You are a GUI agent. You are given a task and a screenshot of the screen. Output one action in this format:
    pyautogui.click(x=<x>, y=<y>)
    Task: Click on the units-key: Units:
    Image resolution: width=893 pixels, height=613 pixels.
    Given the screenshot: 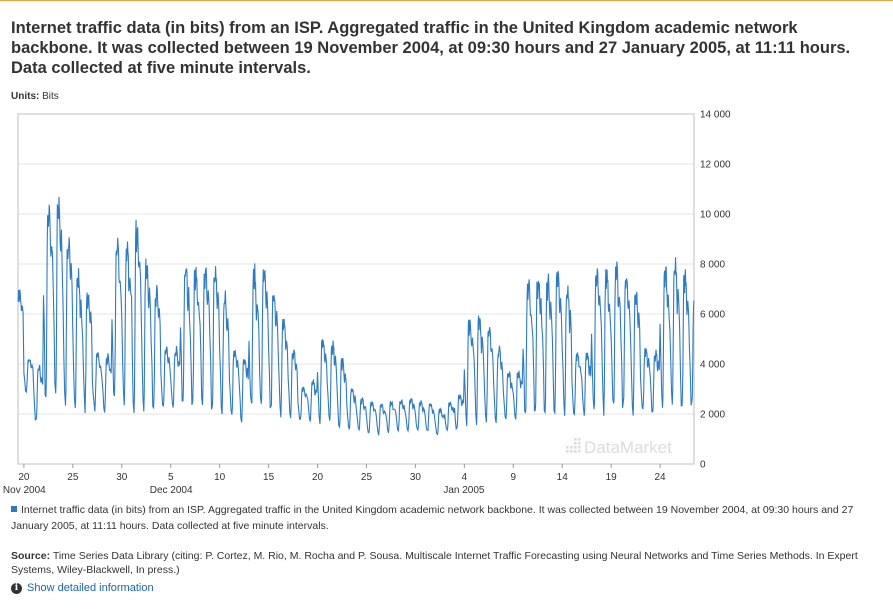 What is the action you would take?
    pyautogui.click(x=25, y=96)
    